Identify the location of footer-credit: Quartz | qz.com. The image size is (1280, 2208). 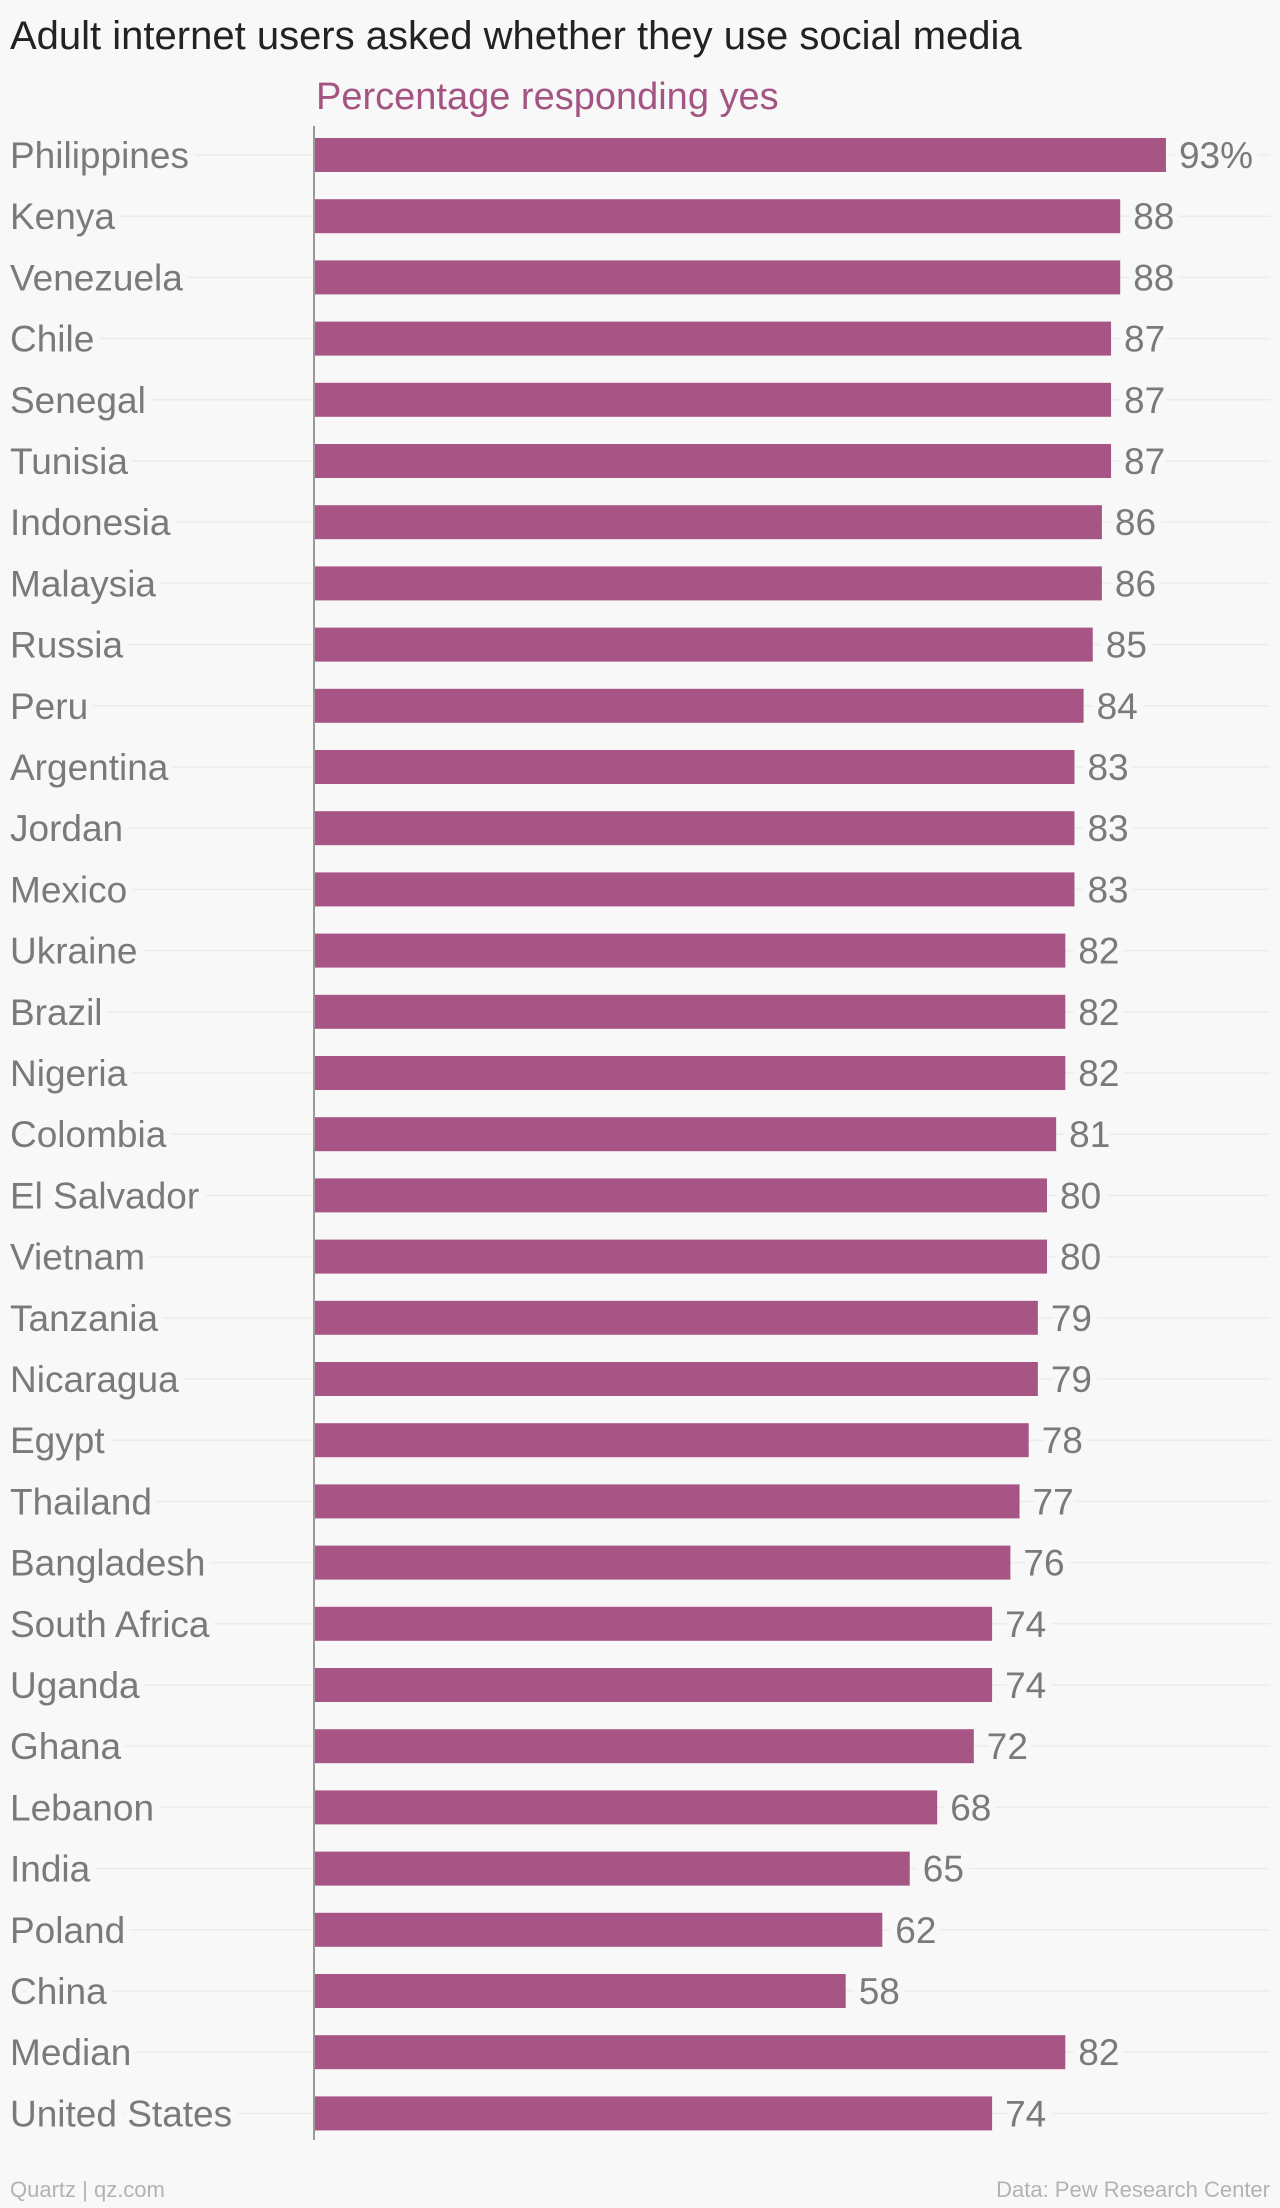
(87, 2189).